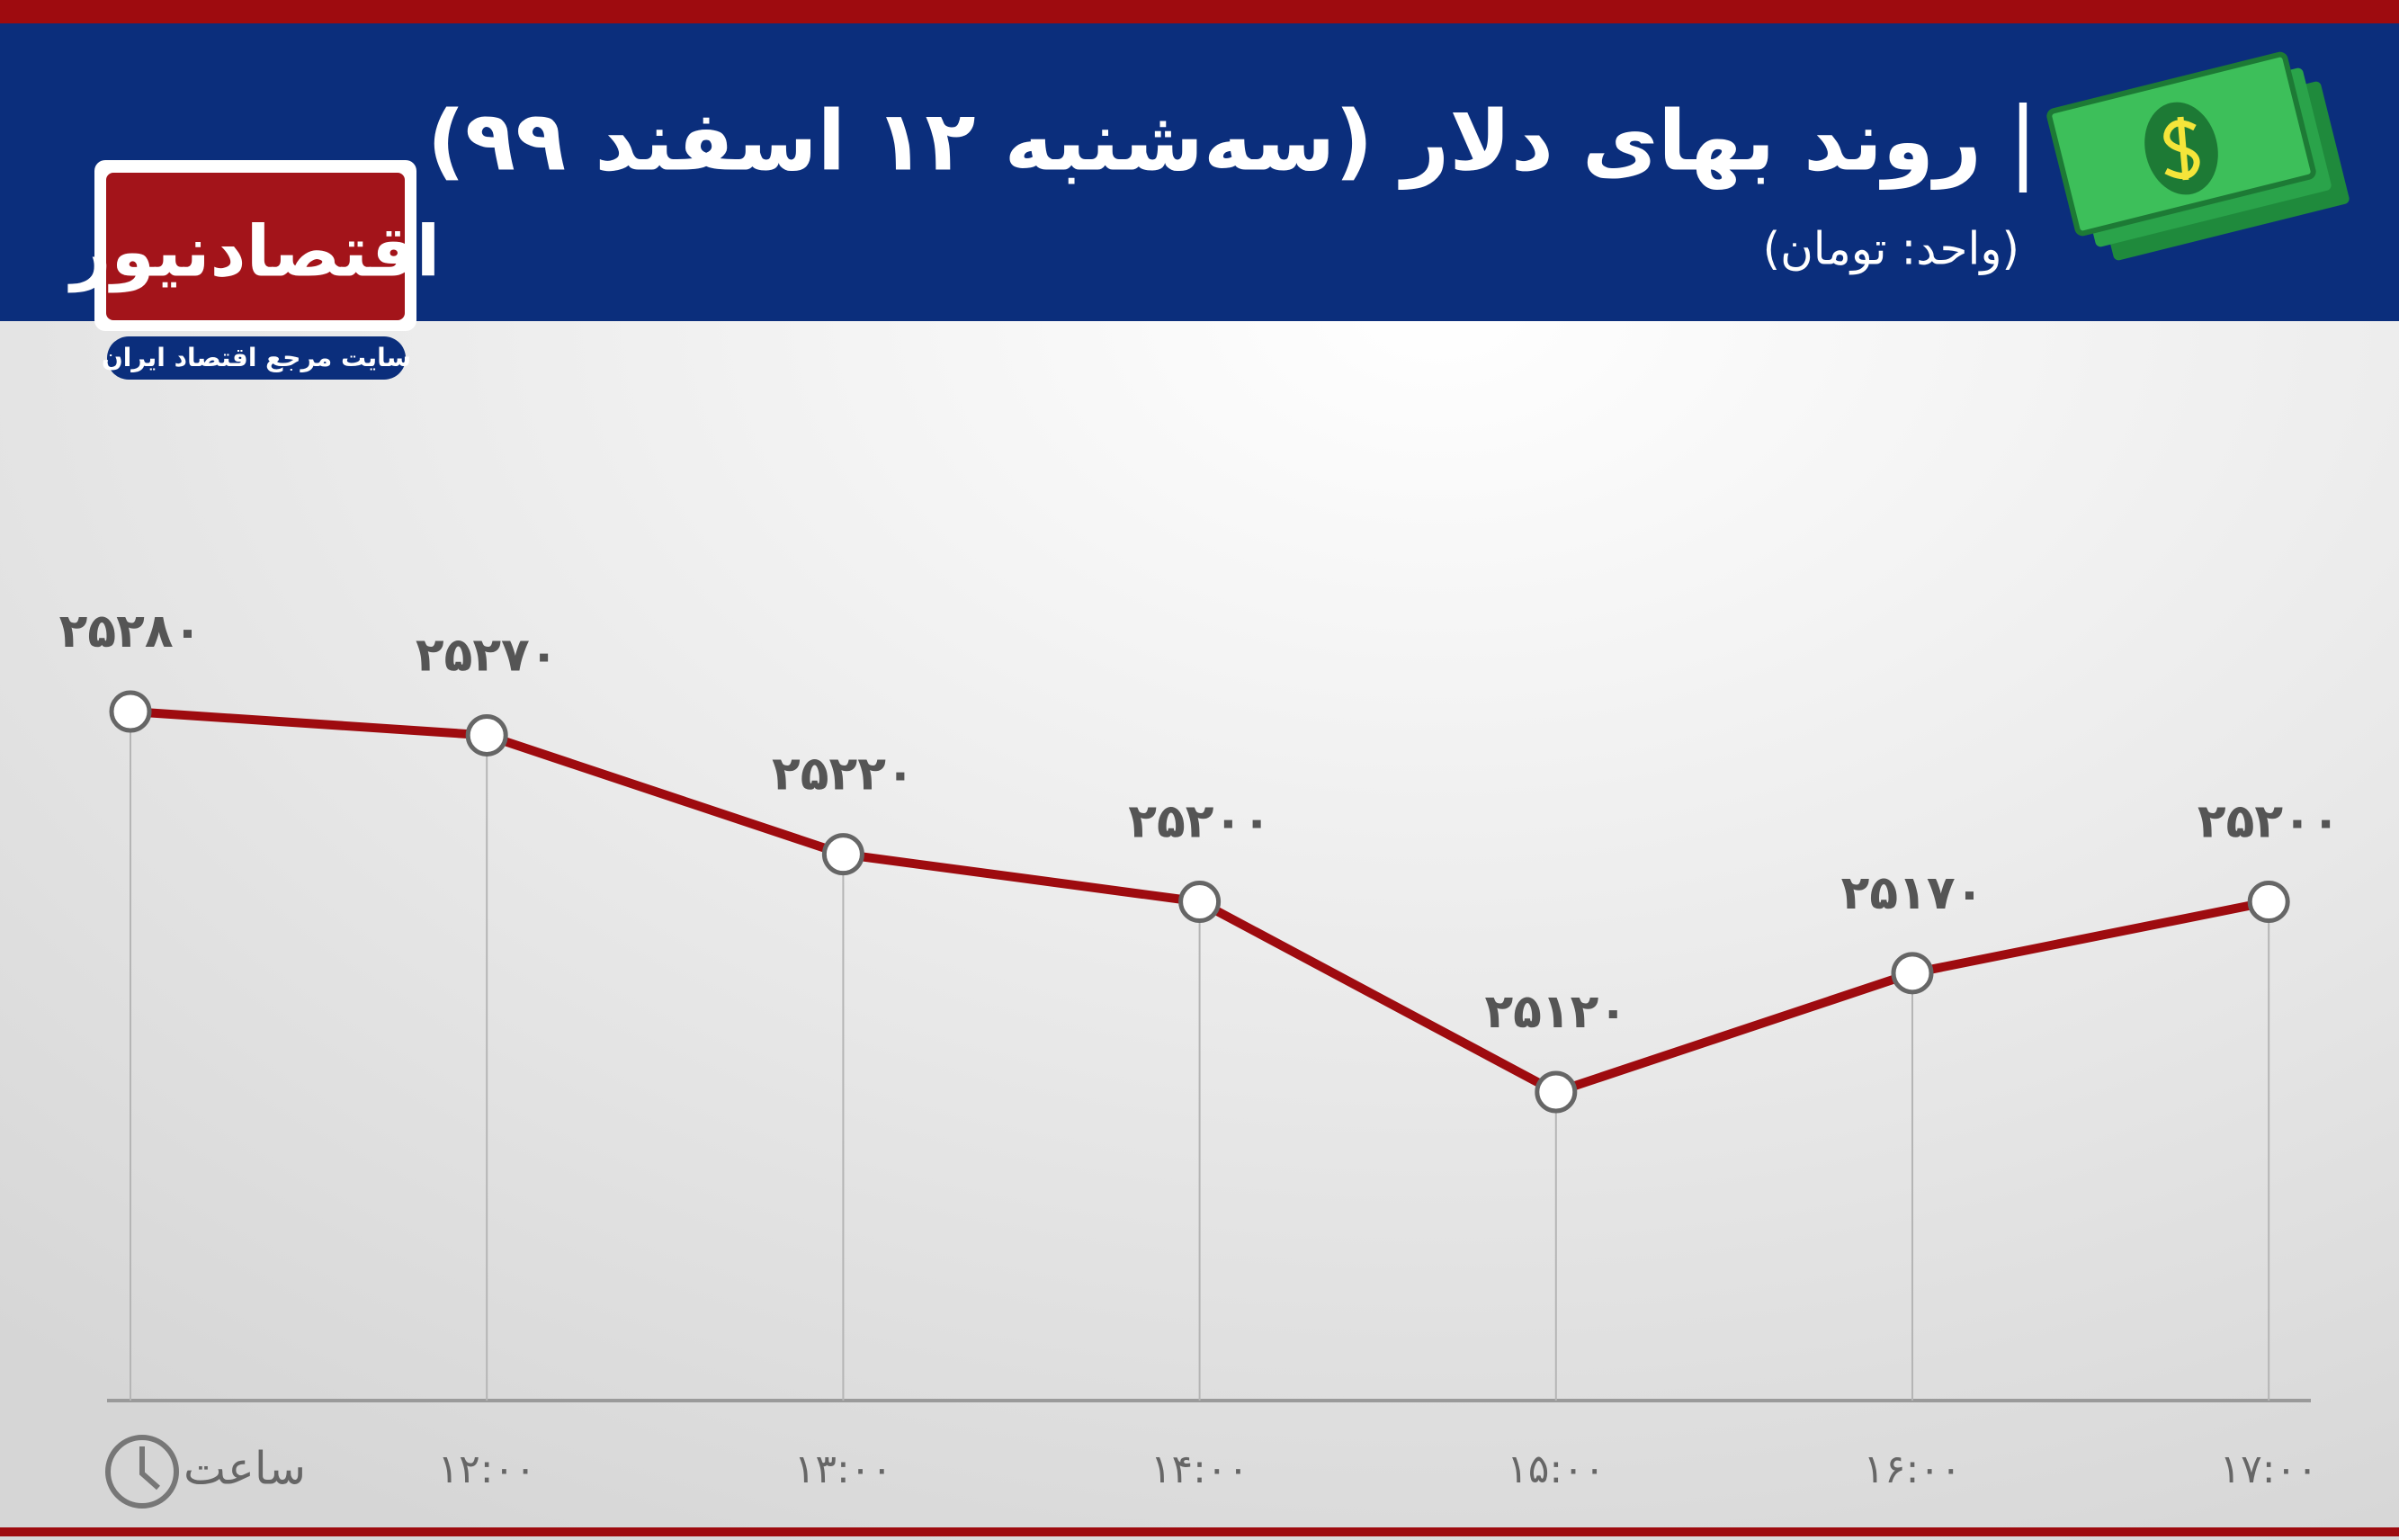  What do you see at coordinates (1199, 11) in the screenshot?
I see `top-strip` at bounding box center [1199, 11].